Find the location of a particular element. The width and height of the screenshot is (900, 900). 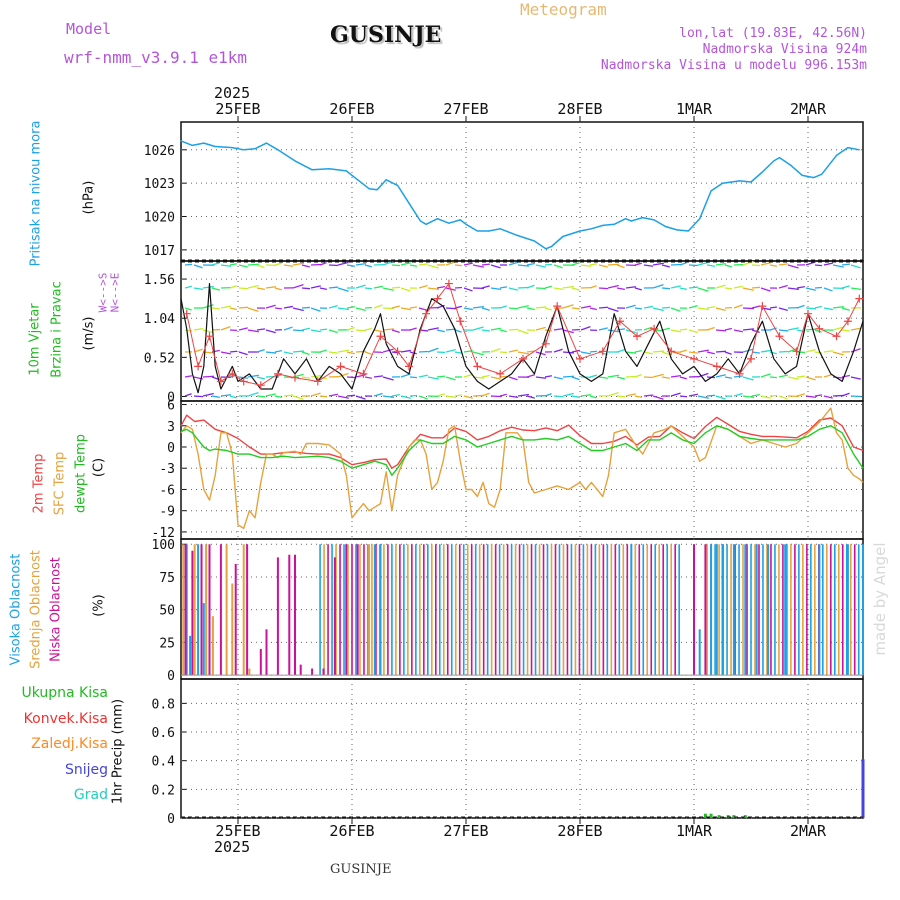

ytick-cloud-1: 75 is located at coordinates (167, 578).